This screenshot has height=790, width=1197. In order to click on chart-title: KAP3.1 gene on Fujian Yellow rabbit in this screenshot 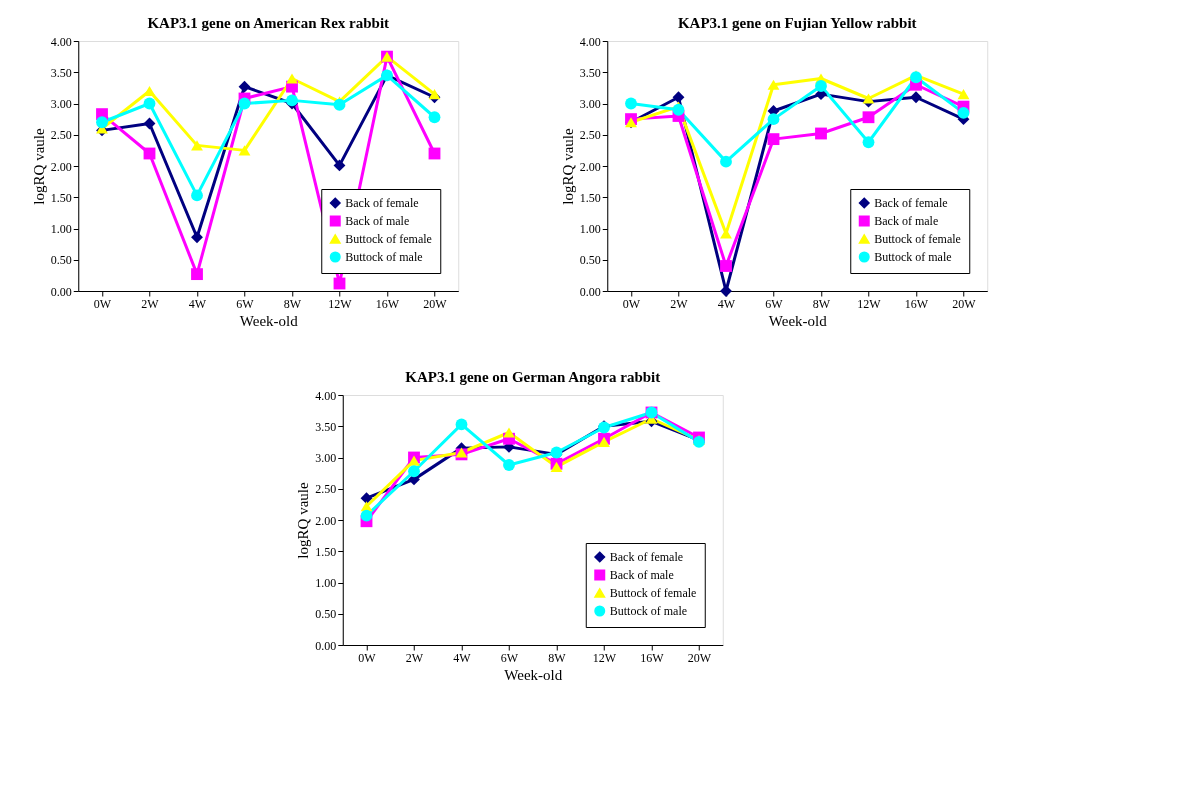, I will do `click(797, 23)`.